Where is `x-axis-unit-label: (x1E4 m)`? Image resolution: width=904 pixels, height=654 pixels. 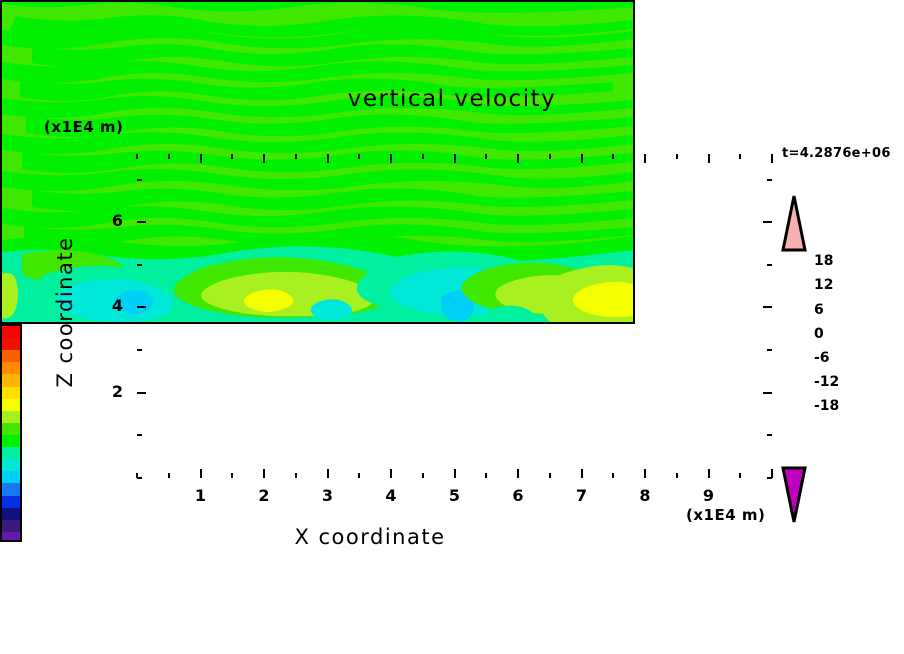
x-axis-unit-label: (x1E4 m) is located at coordinates (726, 515).